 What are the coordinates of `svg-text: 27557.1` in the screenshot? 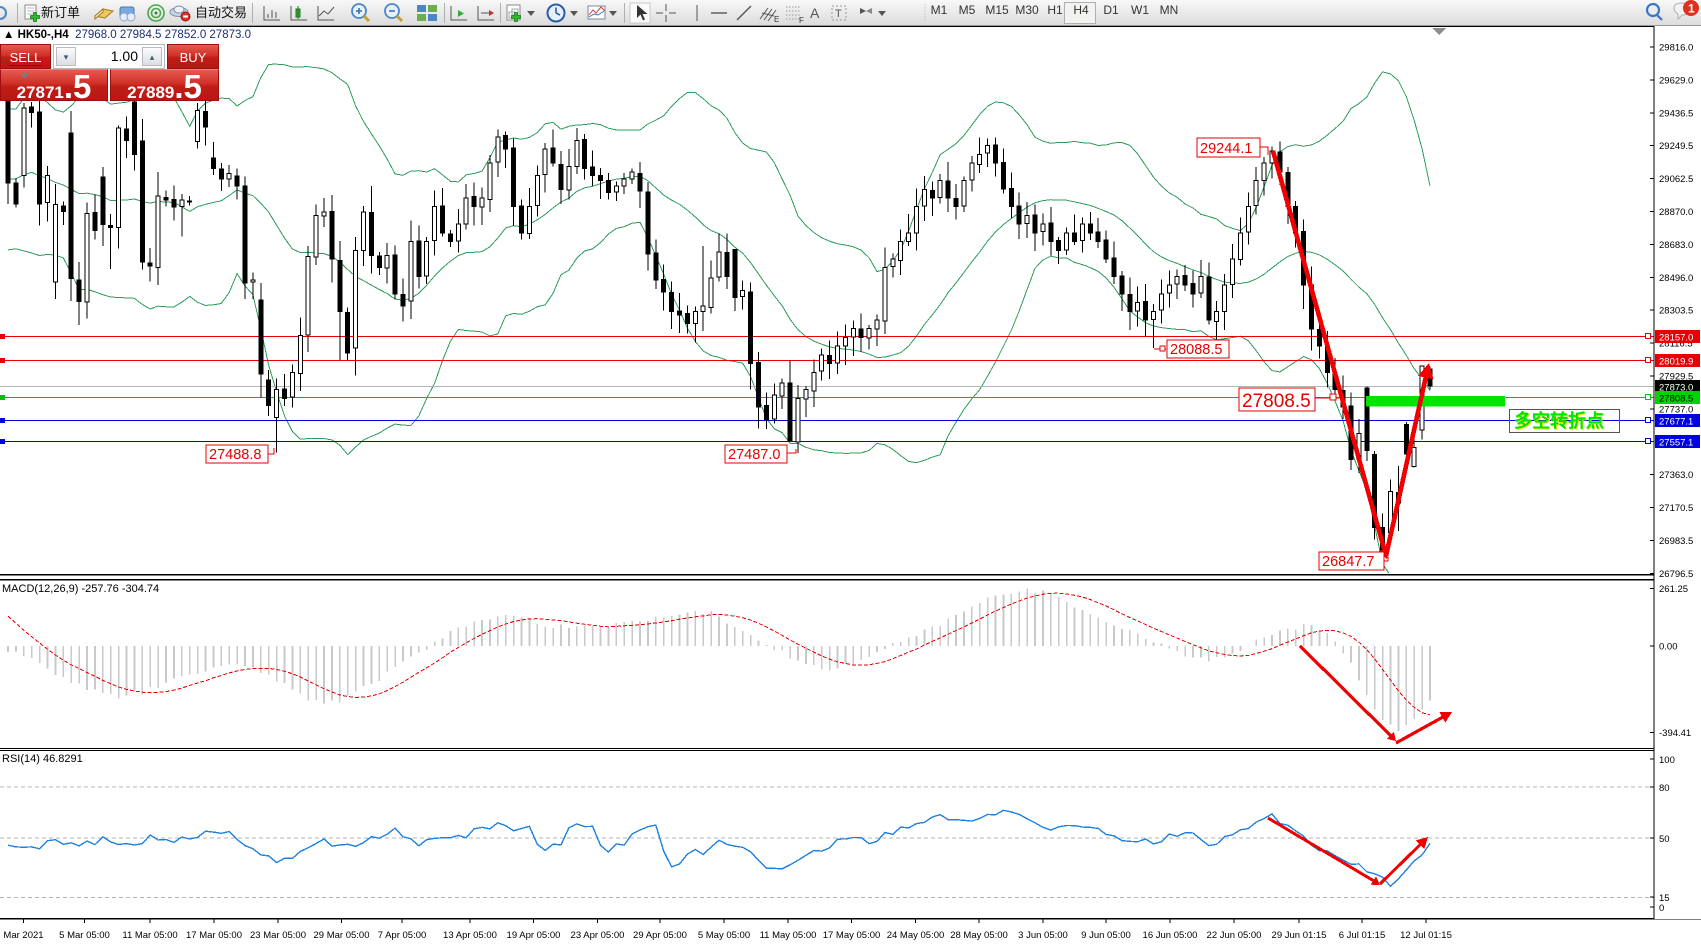 It's located at (1676, 443).